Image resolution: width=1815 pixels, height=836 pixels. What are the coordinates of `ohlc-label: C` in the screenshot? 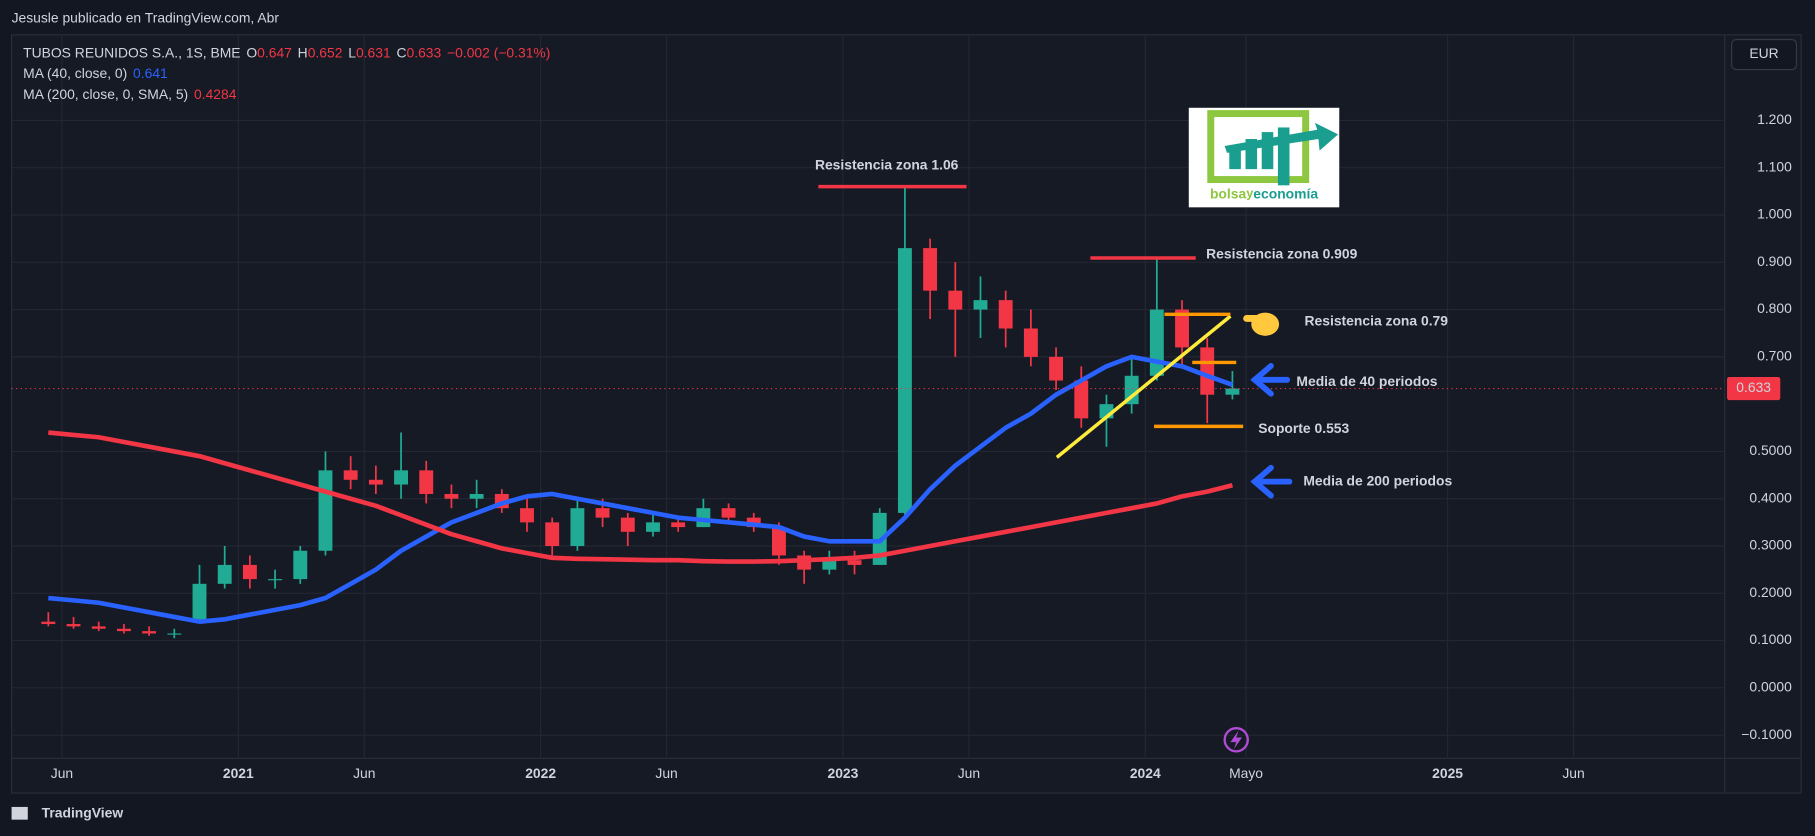 It's located at (401, 52).